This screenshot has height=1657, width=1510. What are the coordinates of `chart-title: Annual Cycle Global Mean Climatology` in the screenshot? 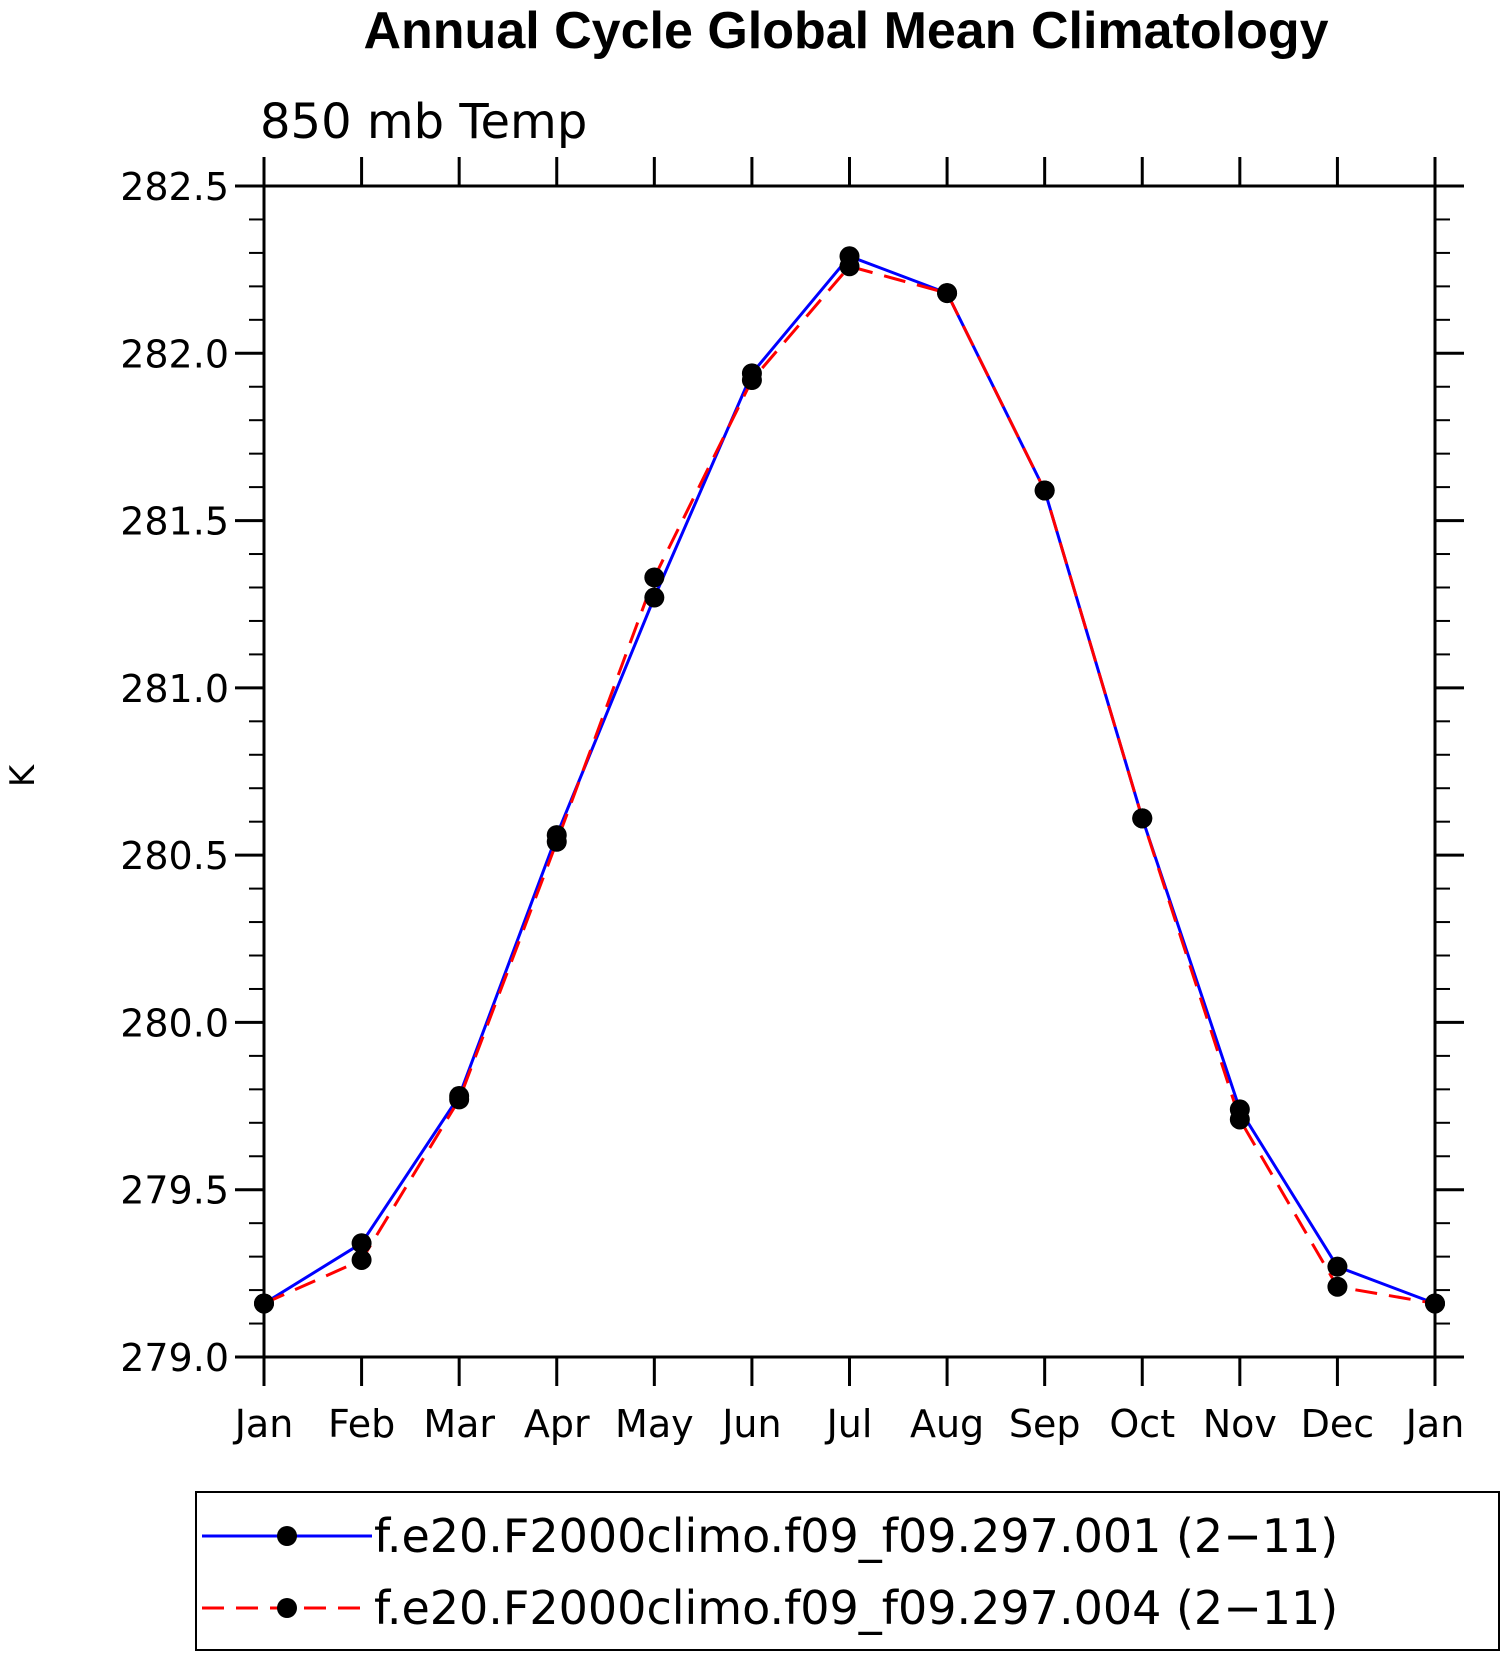 It's located at (845, 31).